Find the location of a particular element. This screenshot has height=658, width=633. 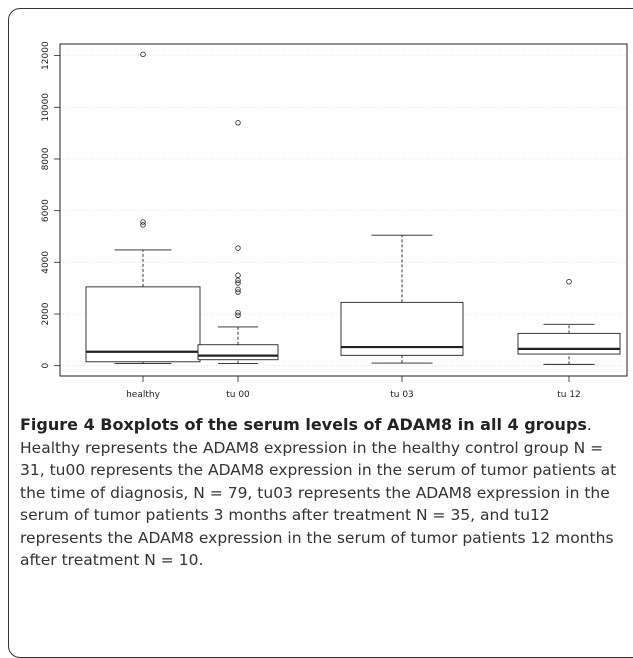

x-tick-label: tu 03 is located at coordinates (402, 395).